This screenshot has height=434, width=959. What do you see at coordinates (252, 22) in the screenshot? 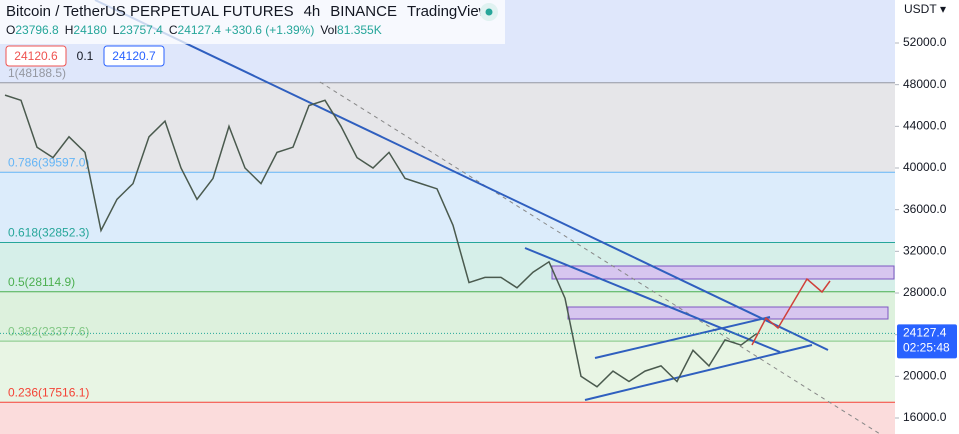
I see `header-bg` at bounding box center [252, 22].